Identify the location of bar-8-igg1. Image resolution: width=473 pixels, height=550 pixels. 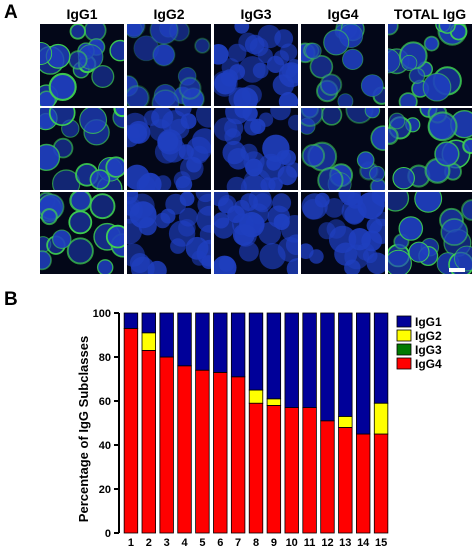
(256, 351).